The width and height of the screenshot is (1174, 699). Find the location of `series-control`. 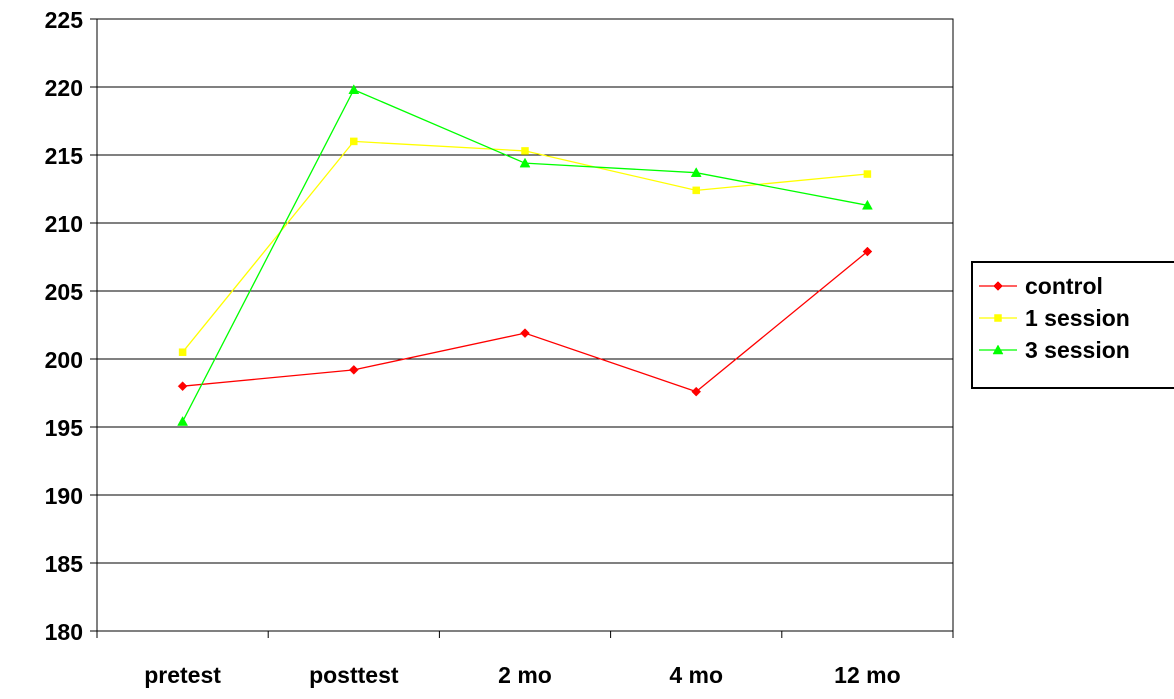

series-control is located at coordinates (525, 321).